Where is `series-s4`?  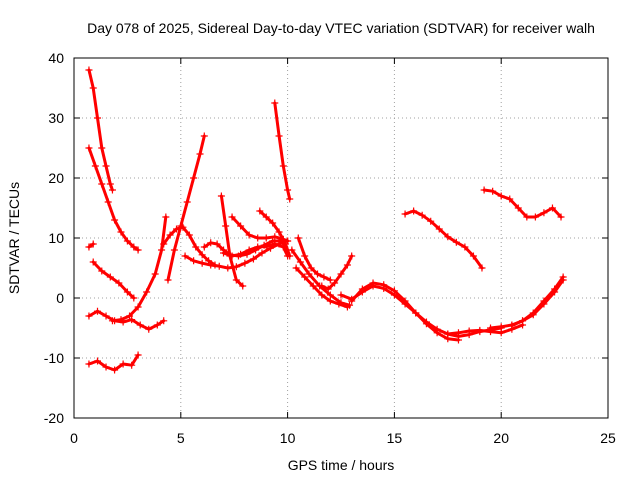
series-s4 is located at coordinates (113, 280).